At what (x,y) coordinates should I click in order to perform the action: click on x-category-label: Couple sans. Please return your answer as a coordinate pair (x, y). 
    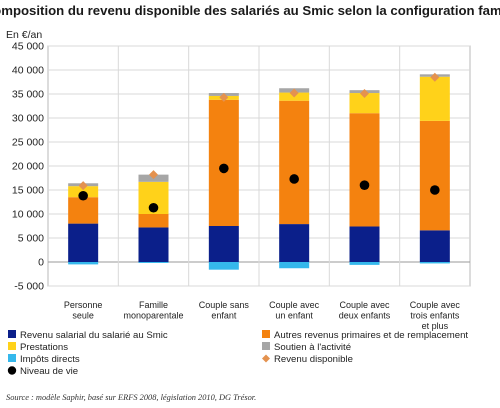
    Looking at the image, I should click on (224, 305).